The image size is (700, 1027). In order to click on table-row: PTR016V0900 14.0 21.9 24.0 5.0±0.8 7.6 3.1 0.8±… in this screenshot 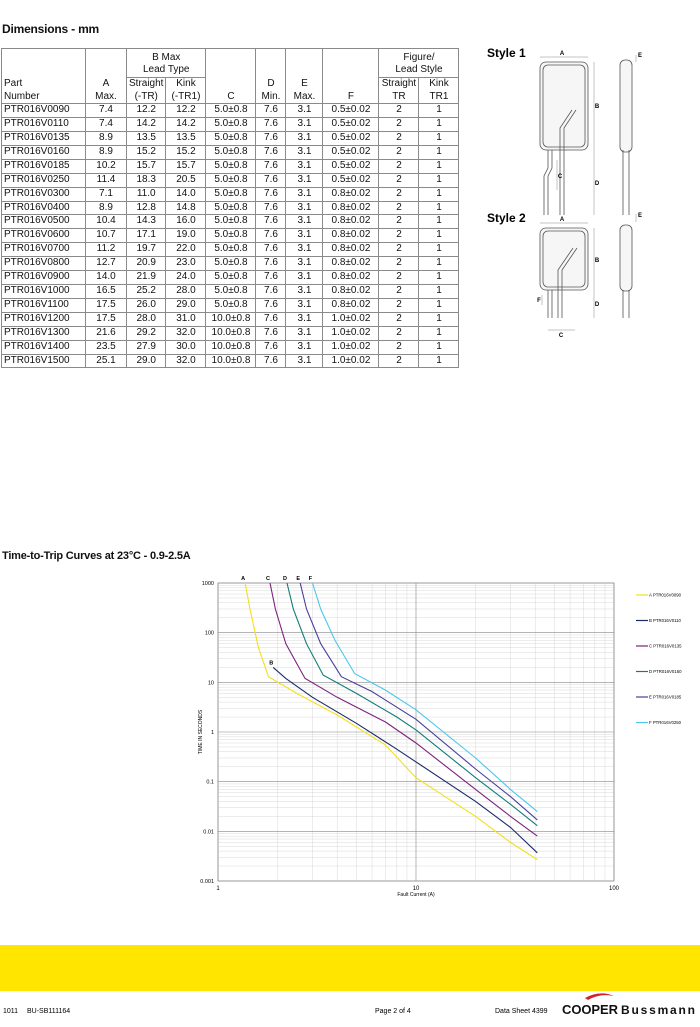, I will do `click(230, 277)`.